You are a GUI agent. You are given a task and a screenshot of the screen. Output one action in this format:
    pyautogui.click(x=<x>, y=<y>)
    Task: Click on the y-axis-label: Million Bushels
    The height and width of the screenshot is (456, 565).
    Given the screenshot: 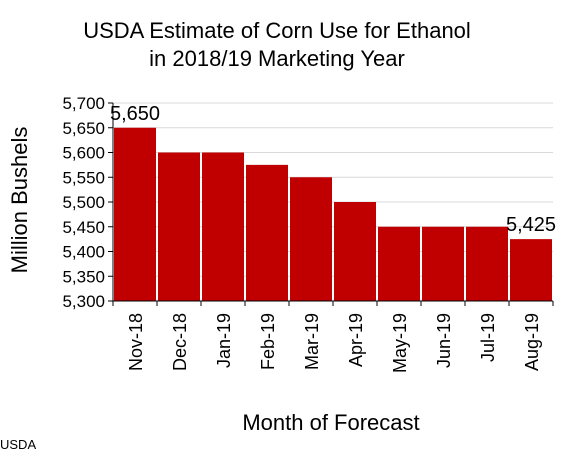 What is the action you would take?
    pyautogui.click(x=19, y=200)
    